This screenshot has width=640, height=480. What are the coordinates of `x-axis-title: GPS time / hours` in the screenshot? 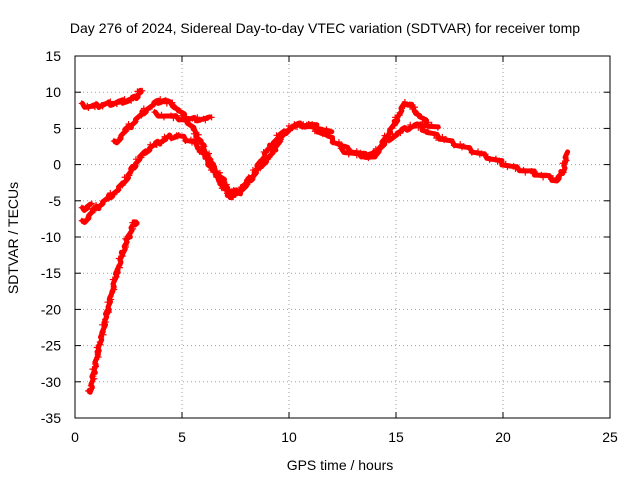 It's located at (340, 465).